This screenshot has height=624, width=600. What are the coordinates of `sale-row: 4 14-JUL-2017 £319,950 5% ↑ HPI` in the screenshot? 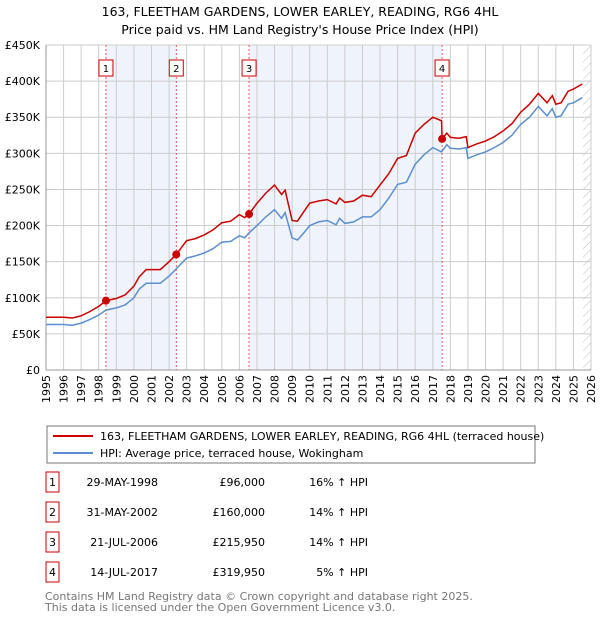 It's located at (206, 572).